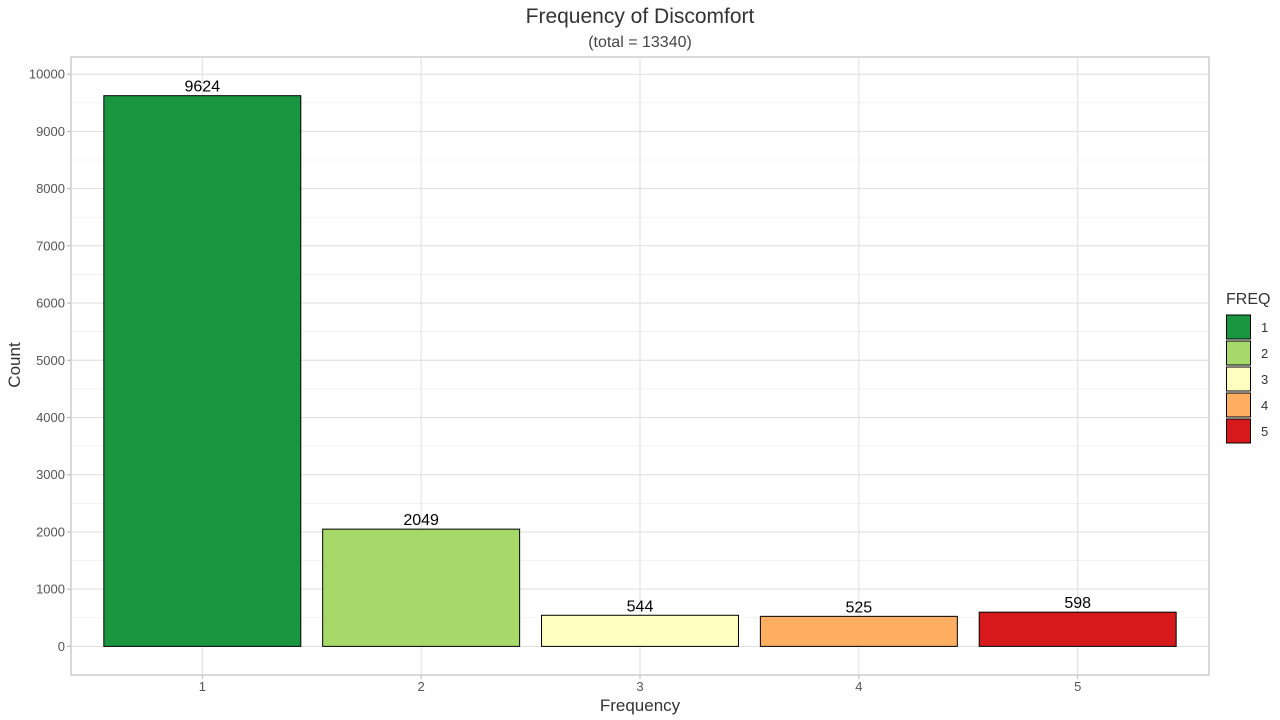  Describe the element at coordinates (1264, 431) in the screenshot. I see `legend-label: 5` at that location.